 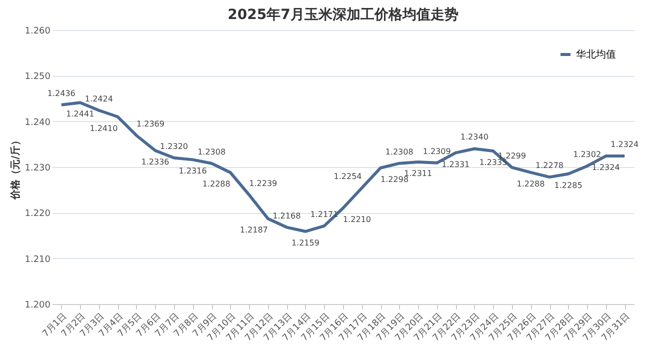 What do you see at coordinates (192, 171) in the screenshot?
I see `data-label: 1.2316` at bounding box center [192, 171].